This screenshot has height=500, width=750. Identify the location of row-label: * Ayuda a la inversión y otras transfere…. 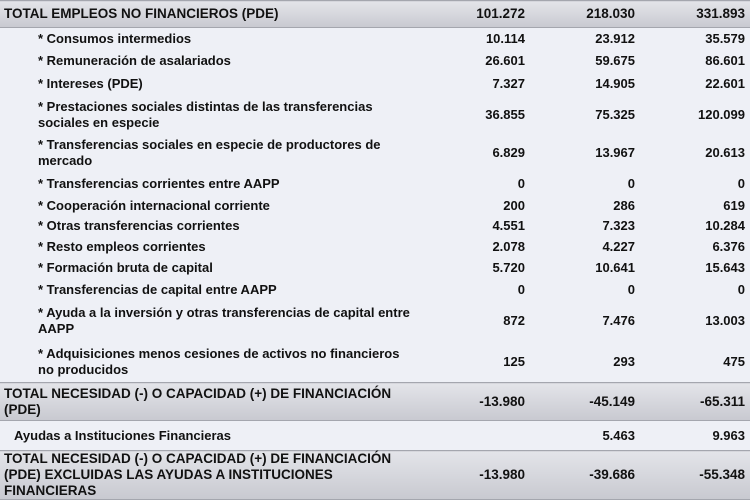
(209, 321).